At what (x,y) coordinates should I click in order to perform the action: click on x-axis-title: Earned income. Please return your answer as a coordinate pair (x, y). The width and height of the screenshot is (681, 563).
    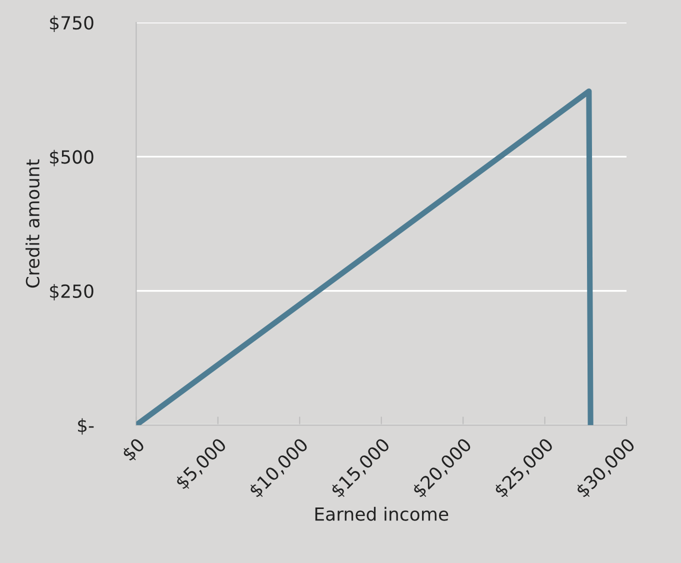
    Looking at the image, I should click on (381, 513).